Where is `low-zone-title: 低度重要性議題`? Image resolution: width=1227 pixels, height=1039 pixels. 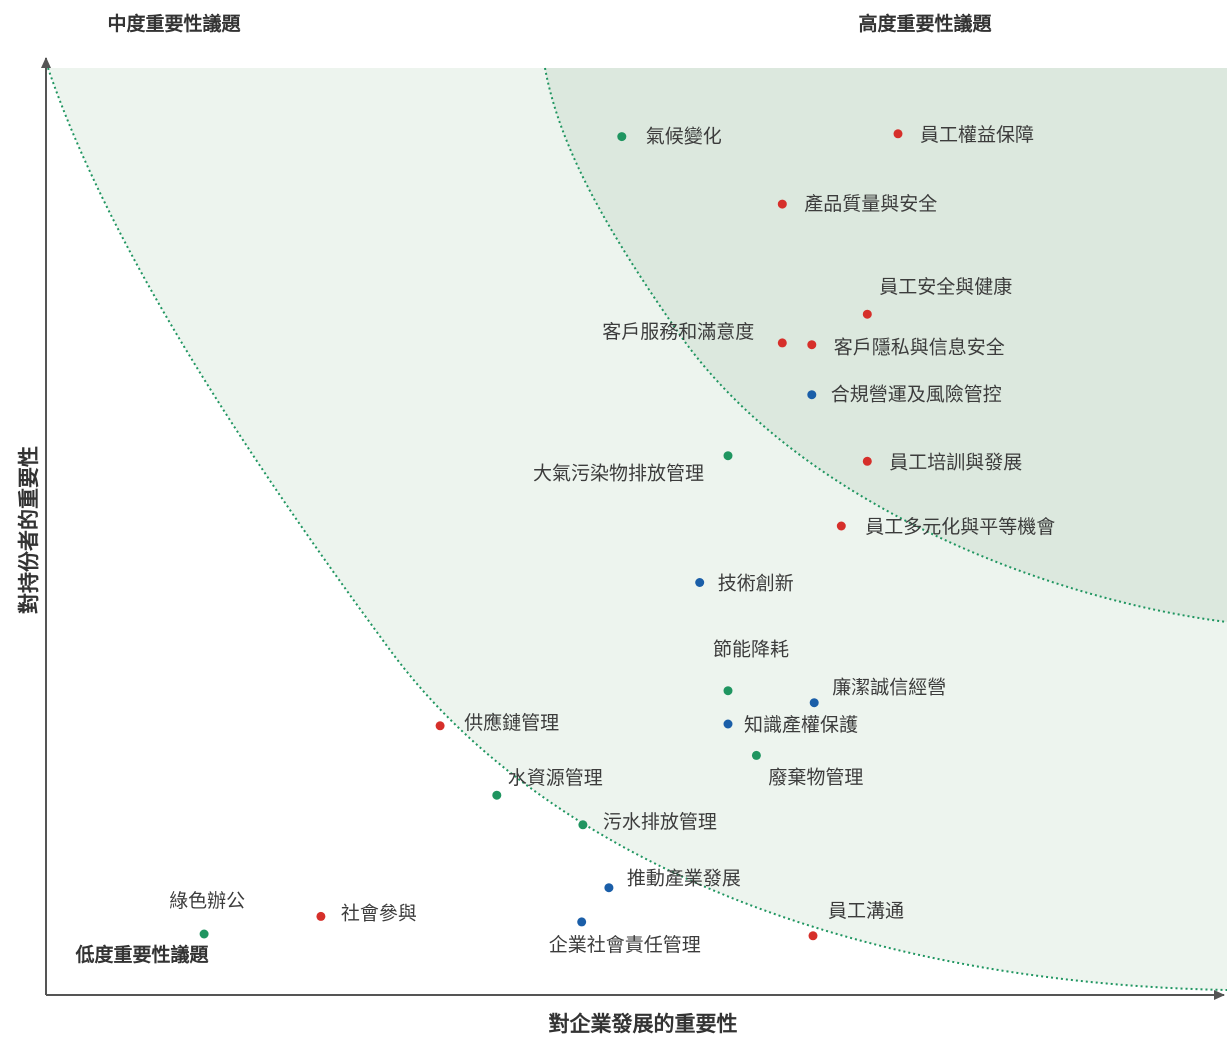 low-zone-title: 低度重要性議題 is located at coordinates (141, 954).